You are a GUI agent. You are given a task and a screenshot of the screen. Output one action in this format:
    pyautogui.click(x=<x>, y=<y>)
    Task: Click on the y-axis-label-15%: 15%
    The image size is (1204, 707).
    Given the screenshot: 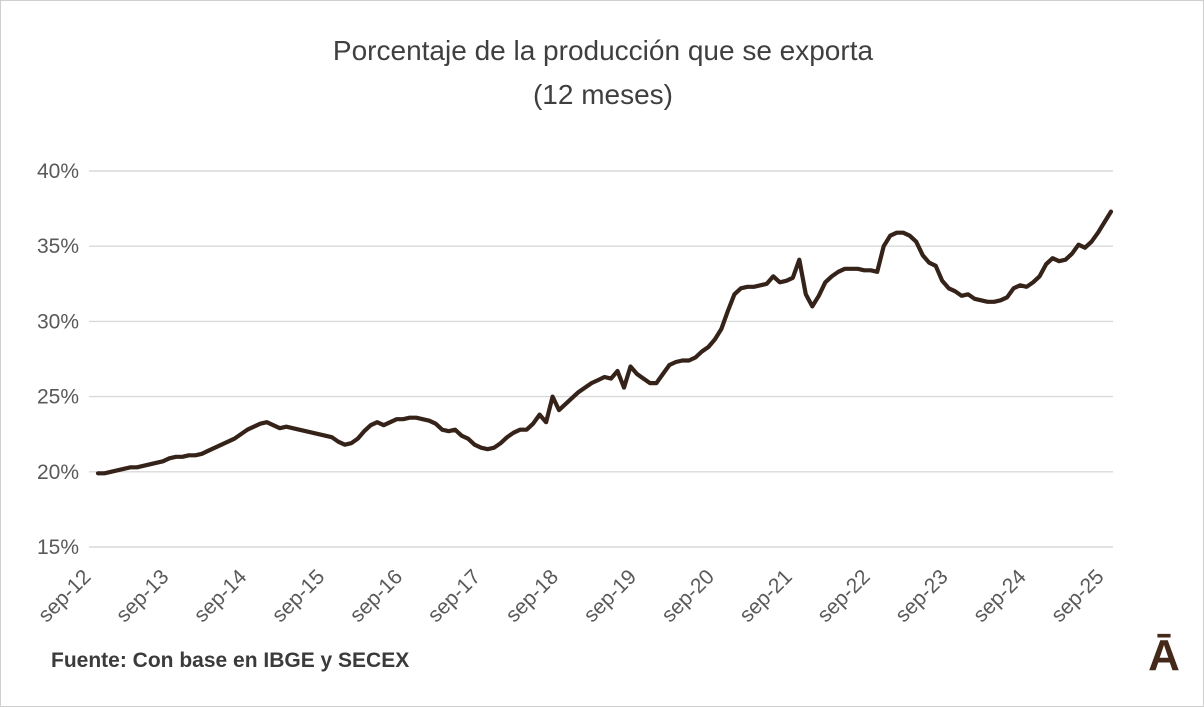 What is the action you would take?
    pyautogui.click(x=58, y=547)
    